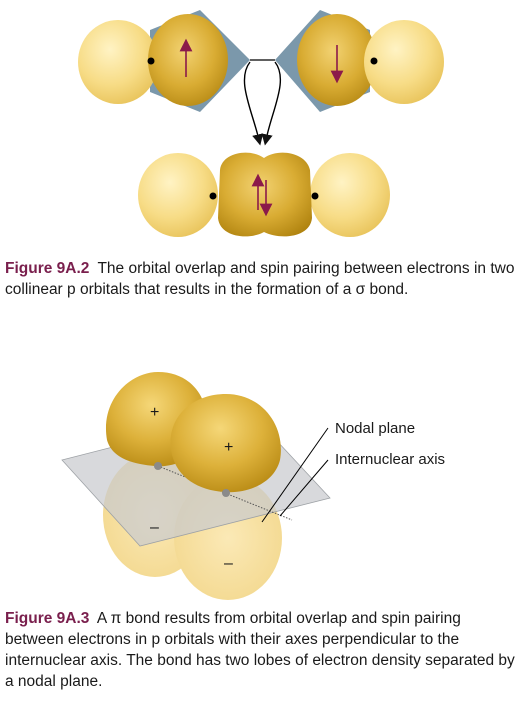 Image resolution: width=520 pixels, height=716 pixels. I want to click on right-p-orbital, so click(370, 60).